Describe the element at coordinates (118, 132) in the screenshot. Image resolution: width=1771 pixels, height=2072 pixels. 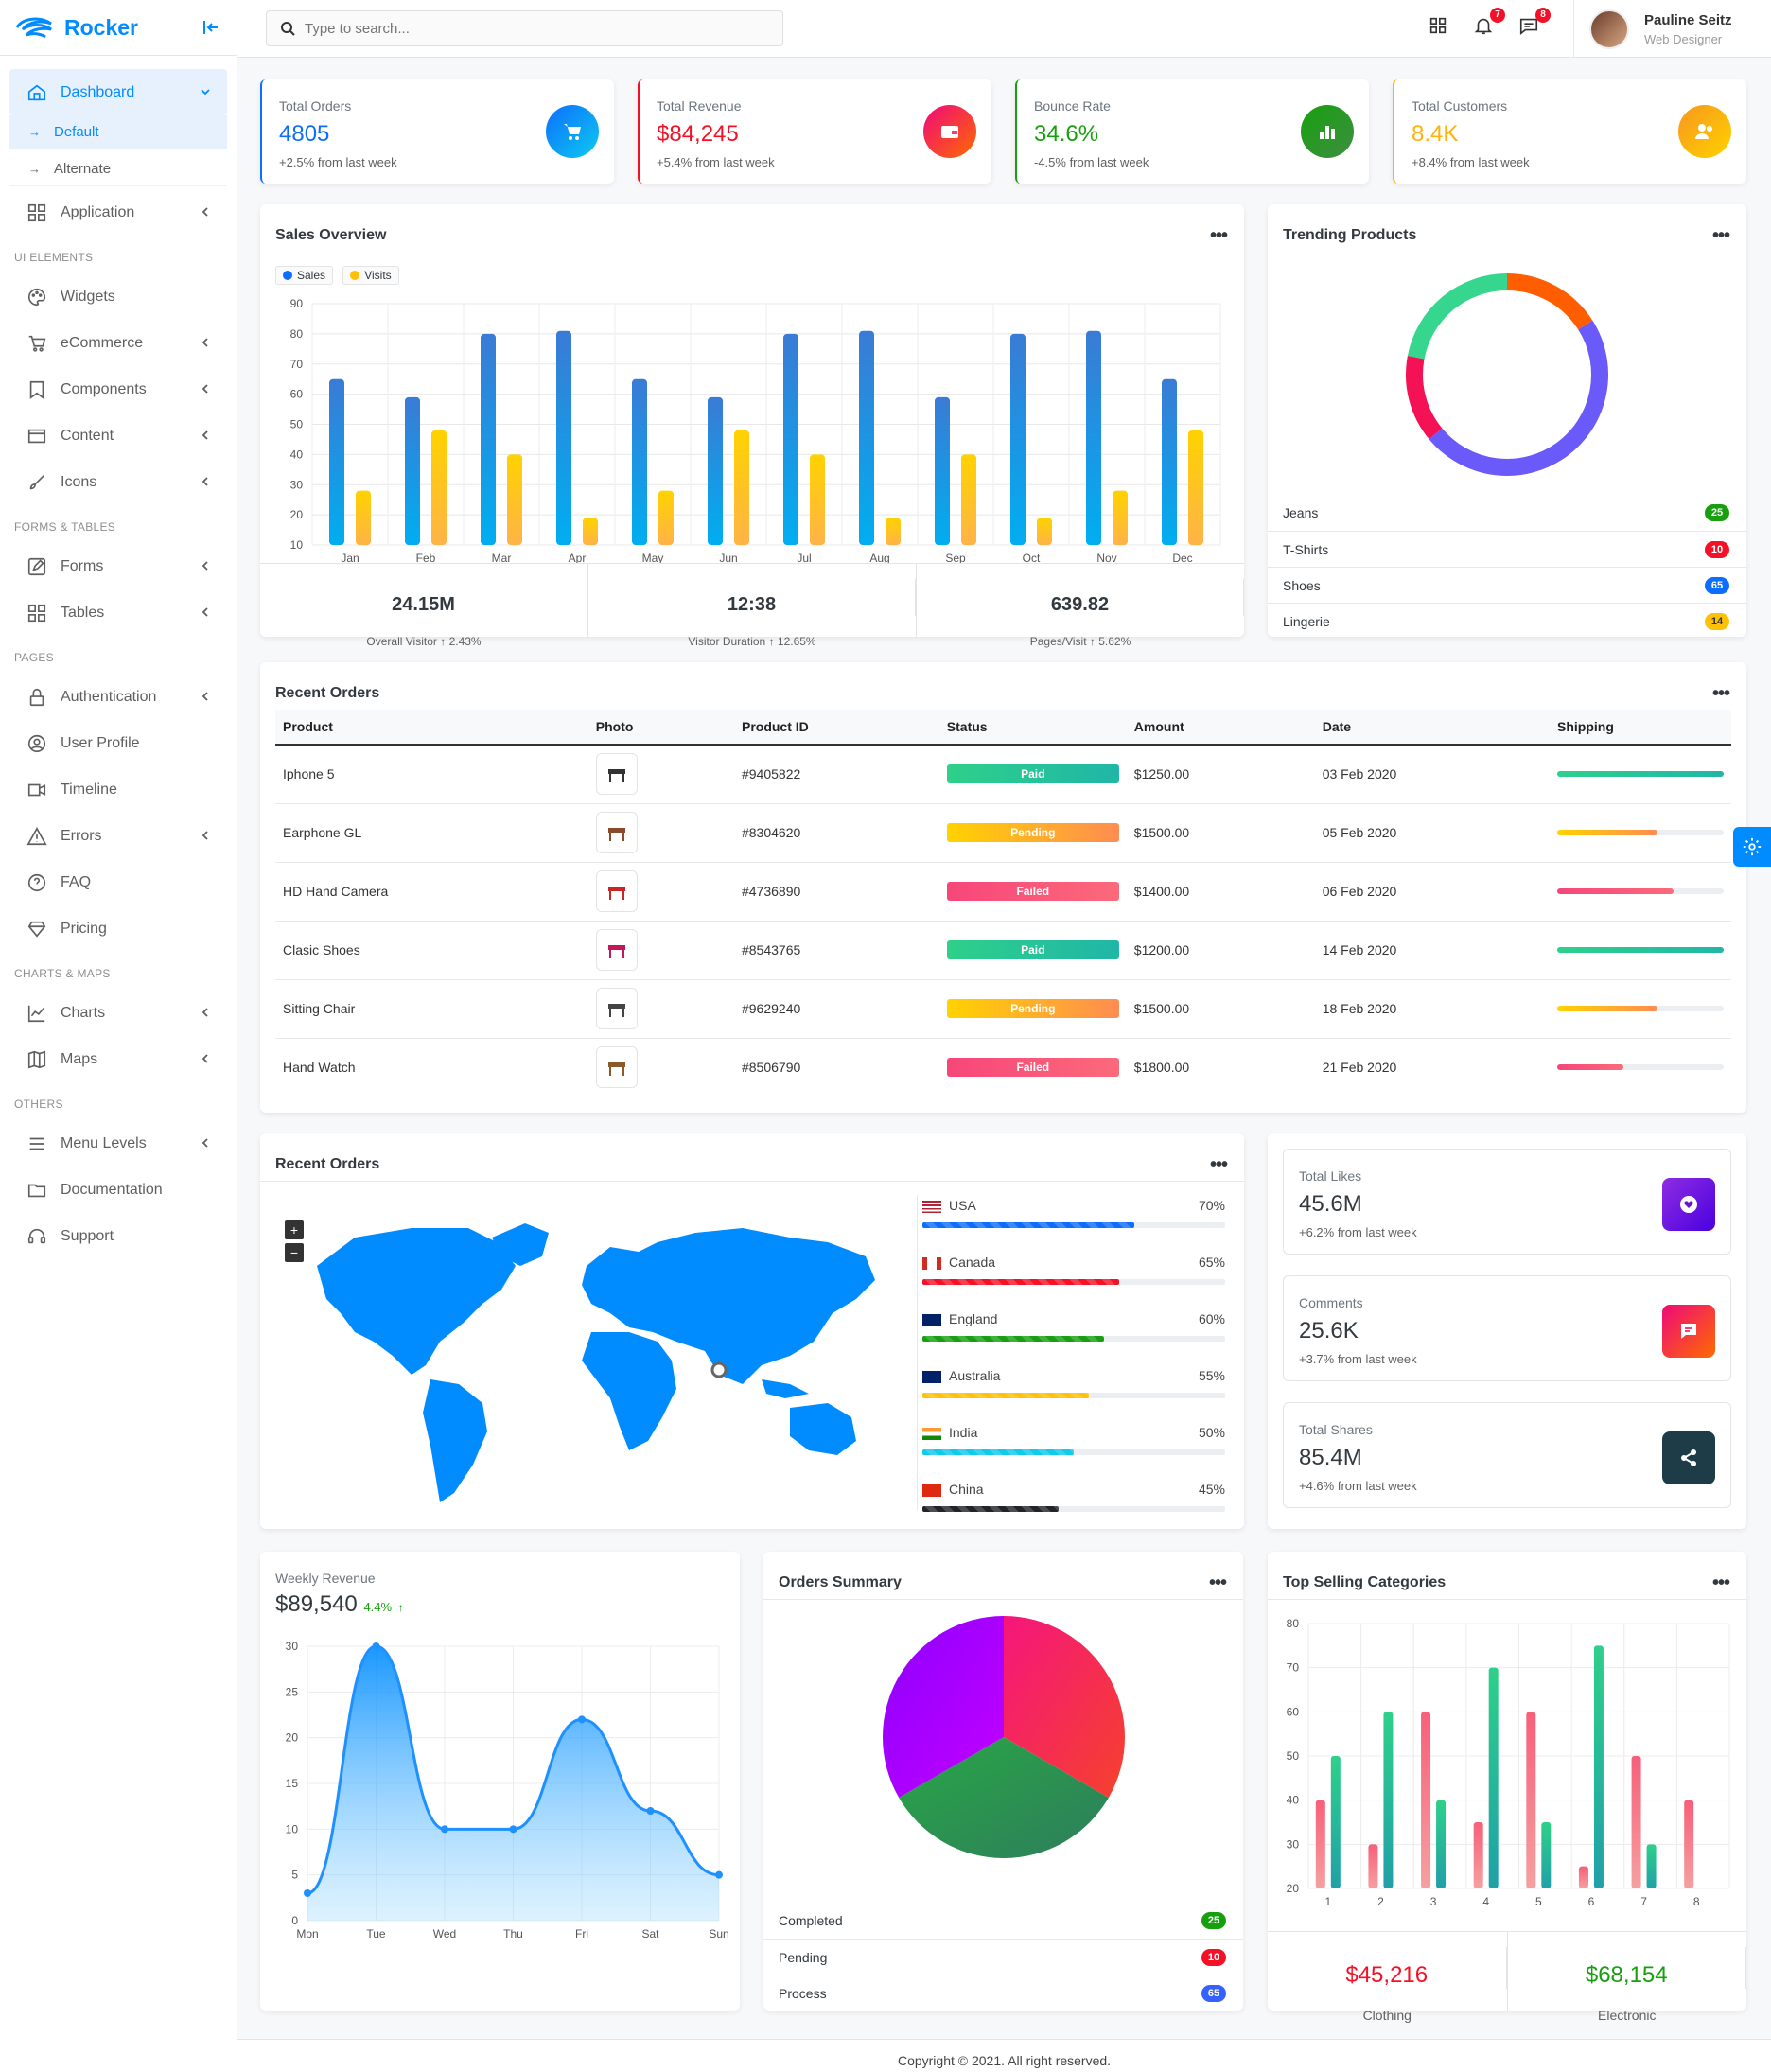
I see `sidebar-subitem-default: → Default` at that location.